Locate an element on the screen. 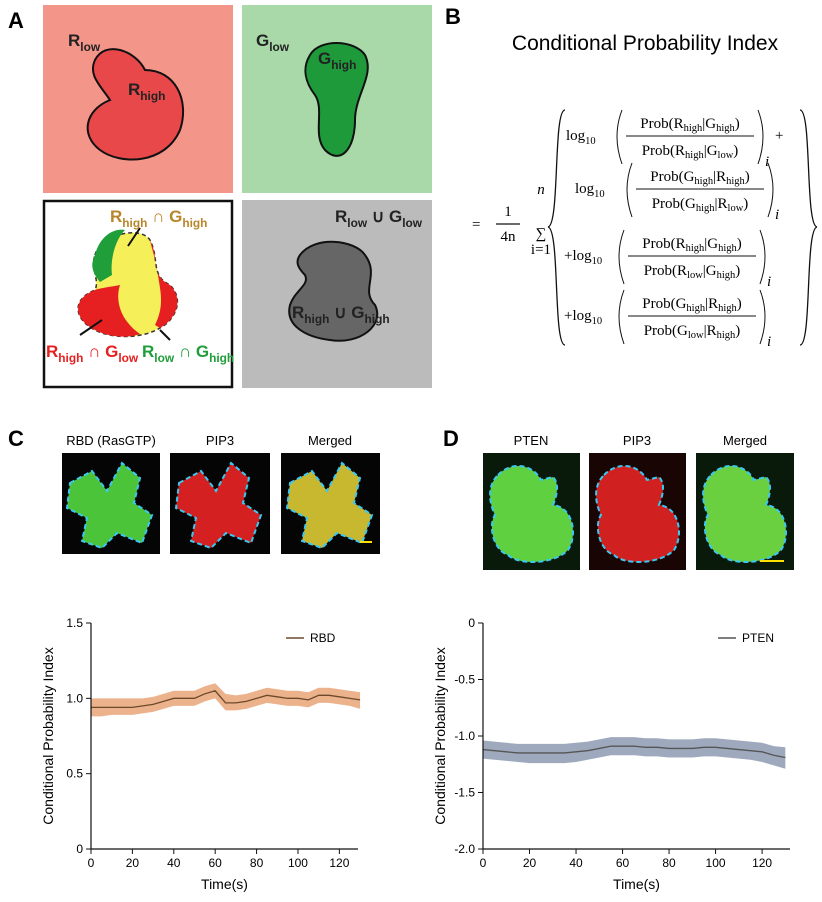  blob-green-only is located at coordinates (108, 255).